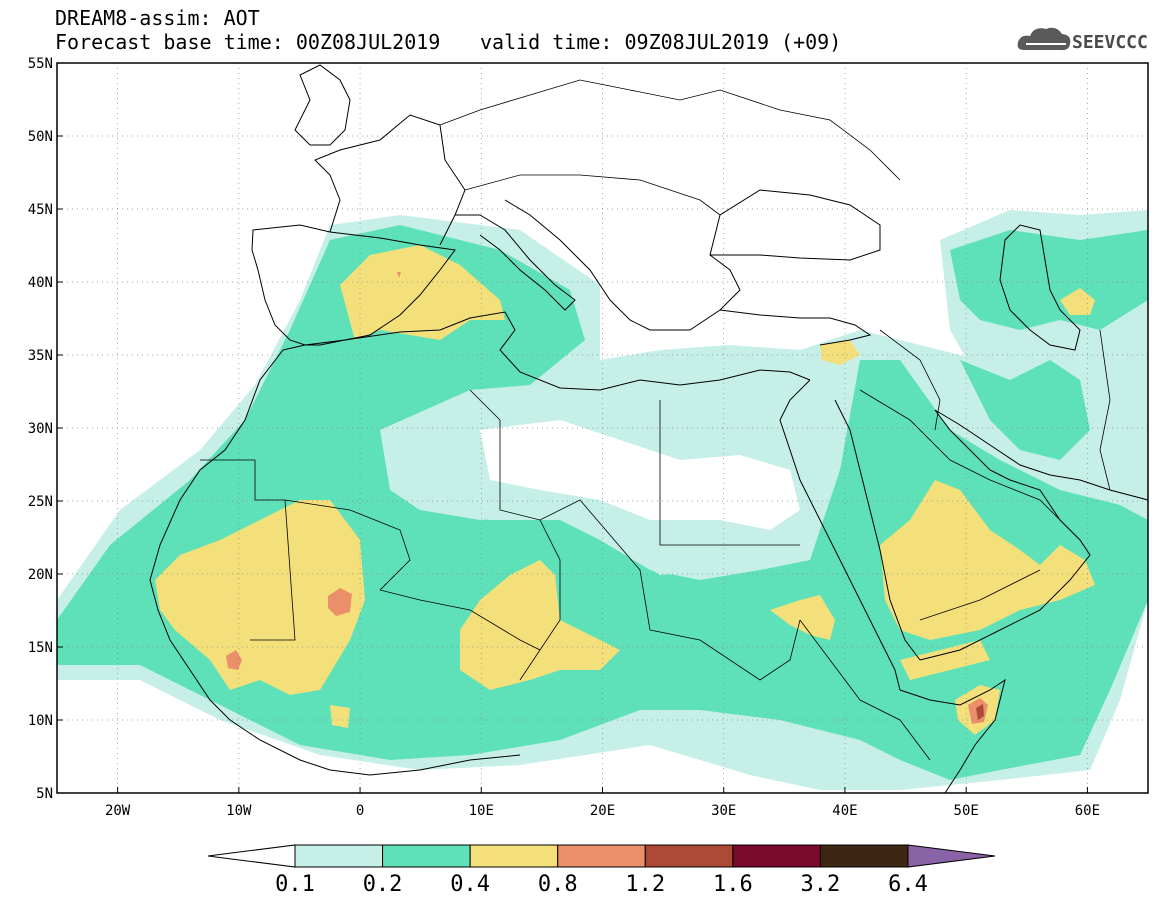 This screenshot has height=909, width=1165. Describe the element at coordinates (40, 502) in the screenshot. I see `lat-label: 25N` at that location.